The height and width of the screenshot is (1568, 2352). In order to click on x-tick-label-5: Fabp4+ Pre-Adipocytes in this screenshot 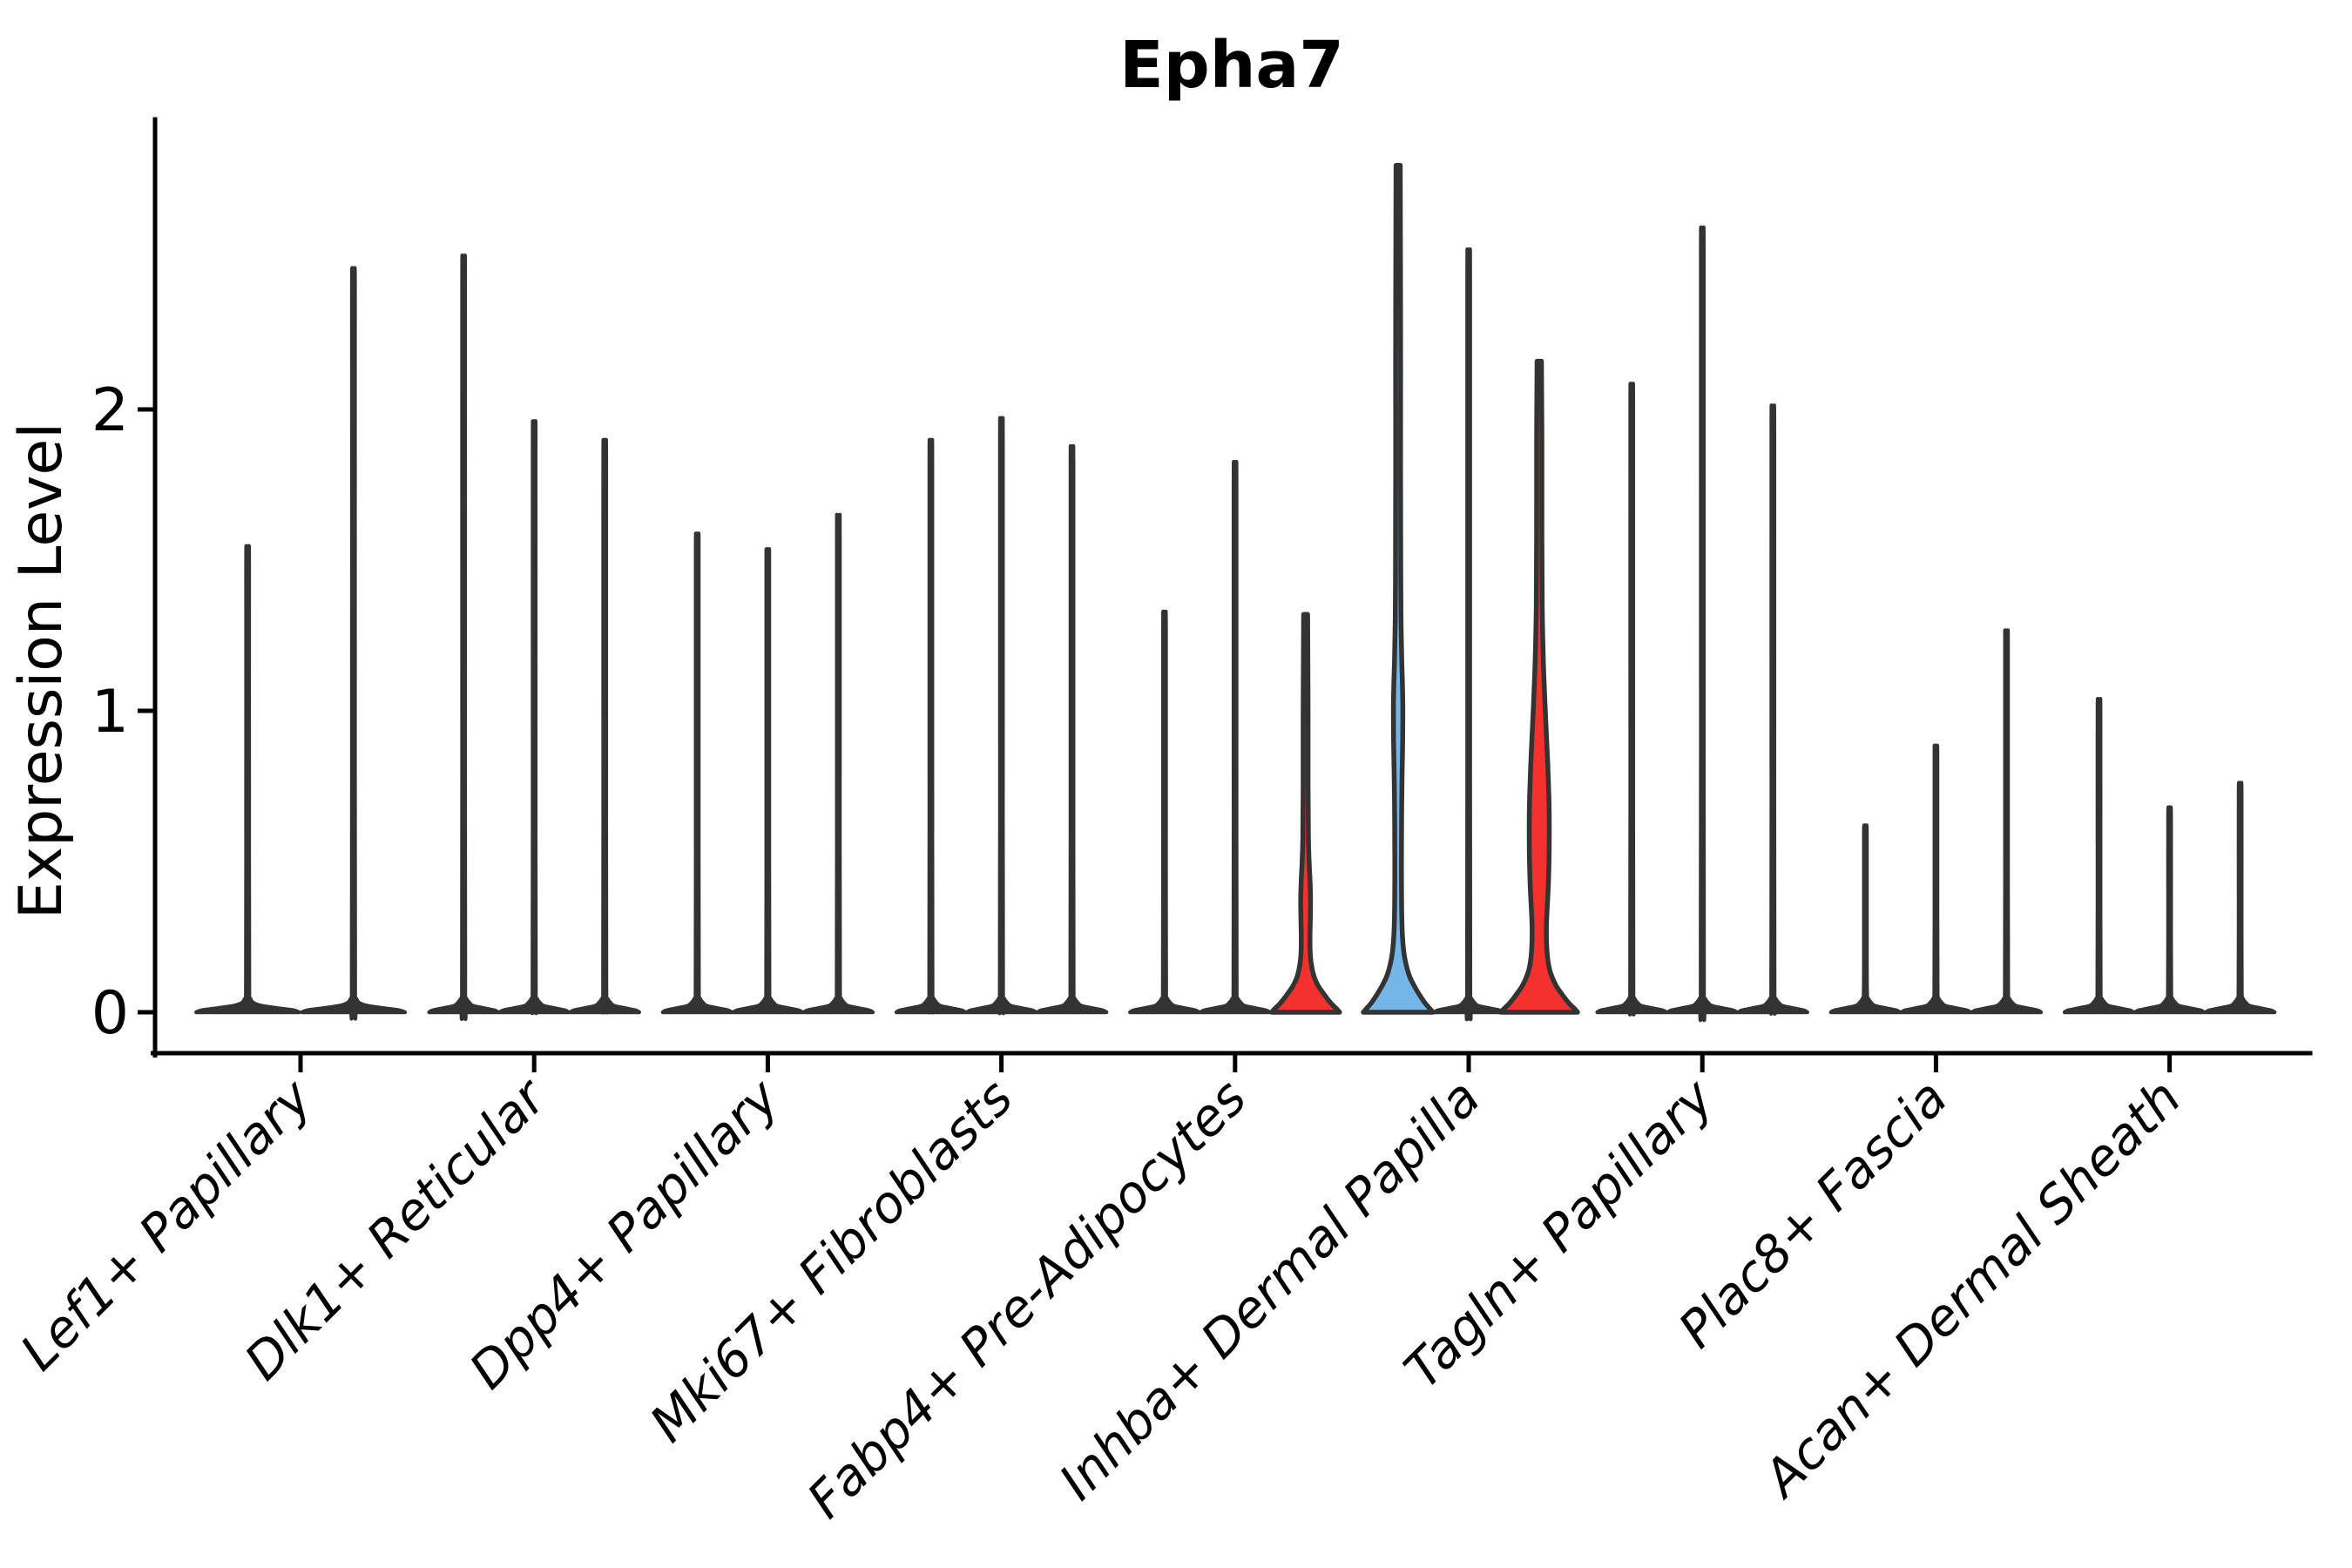, I will do `click(1027, 1299)`.